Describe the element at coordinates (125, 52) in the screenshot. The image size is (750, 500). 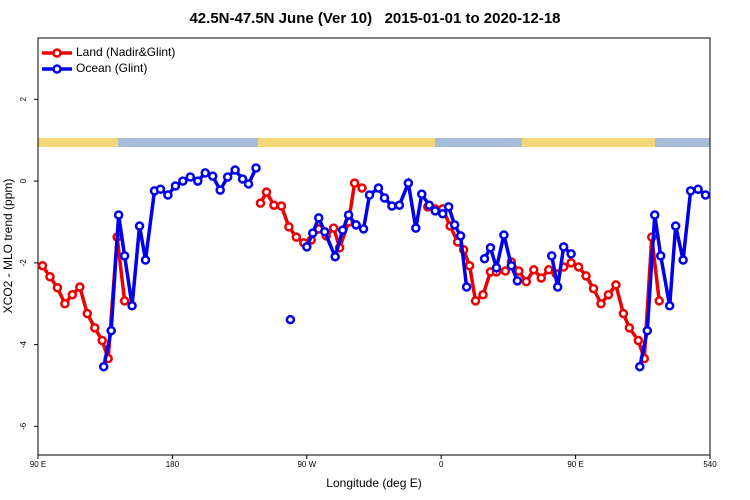
I see `legend-label: Land (Nadir&Glint)` at that location.